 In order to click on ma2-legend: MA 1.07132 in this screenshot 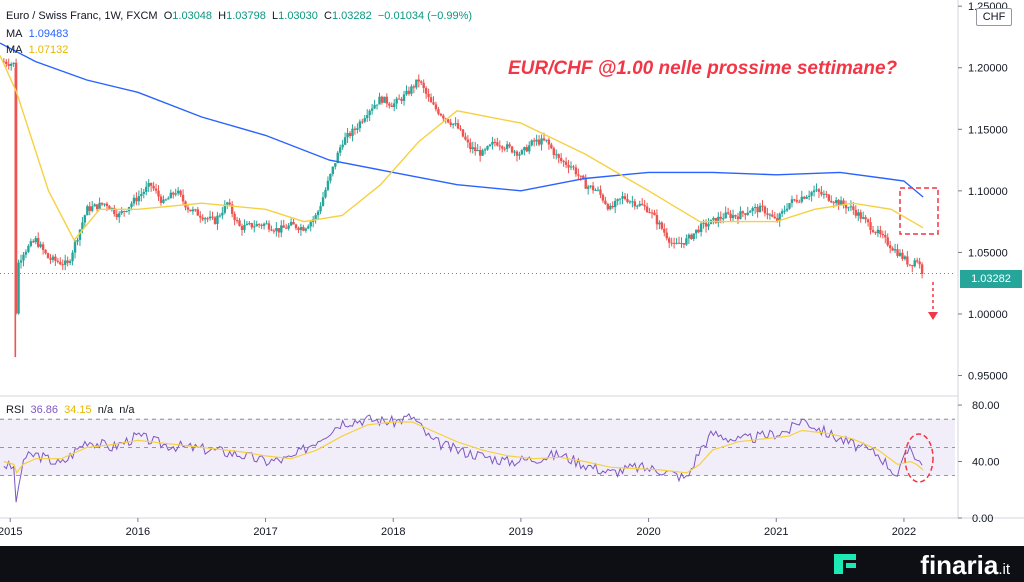, I will do `click(37, 50)`.